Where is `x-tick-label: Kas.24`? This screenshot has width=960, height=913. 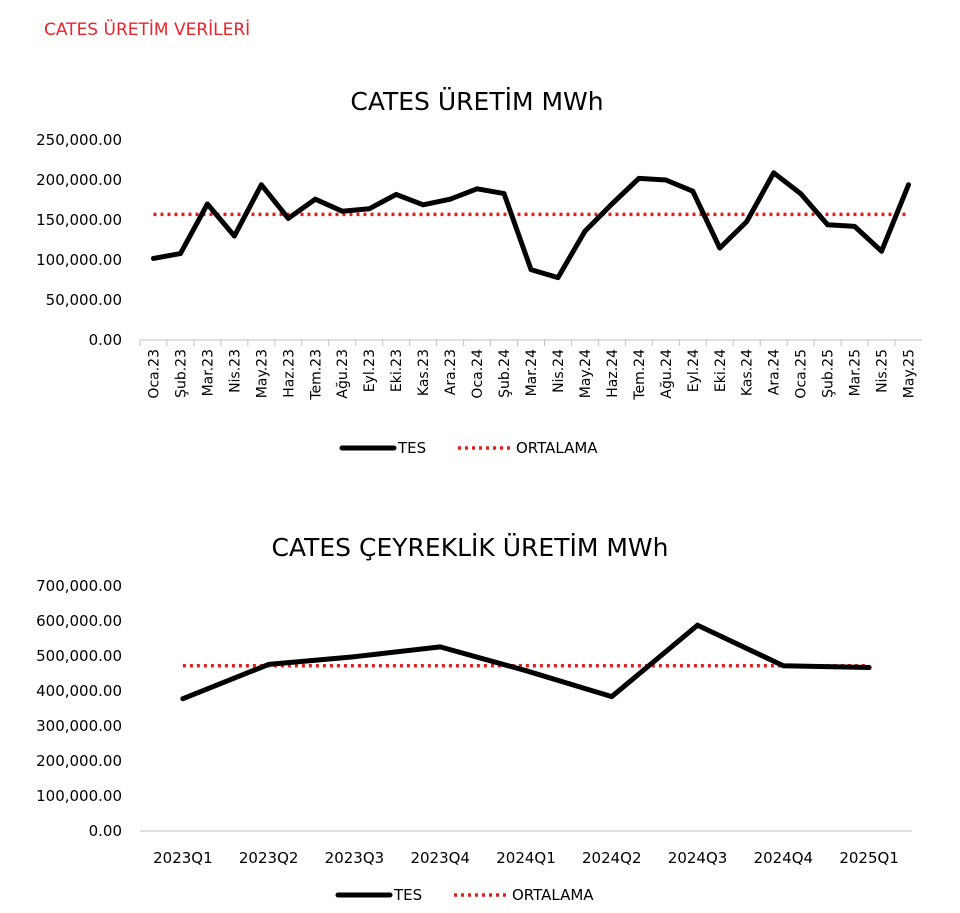
x-tick-label: Kas.24 is located at coordinates (748, 372).